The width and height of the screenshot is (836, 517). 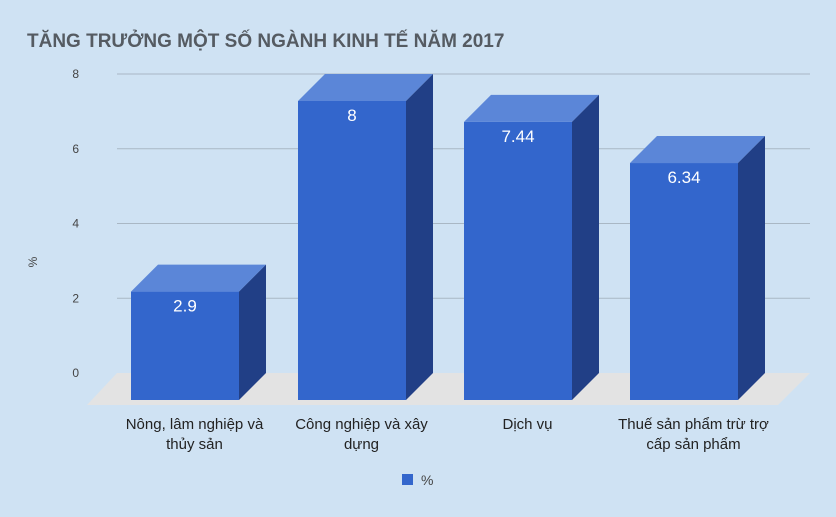 I want to click on x-category-label: Thuế sản phẩm trừ trợ, so click(x=693, y=424).